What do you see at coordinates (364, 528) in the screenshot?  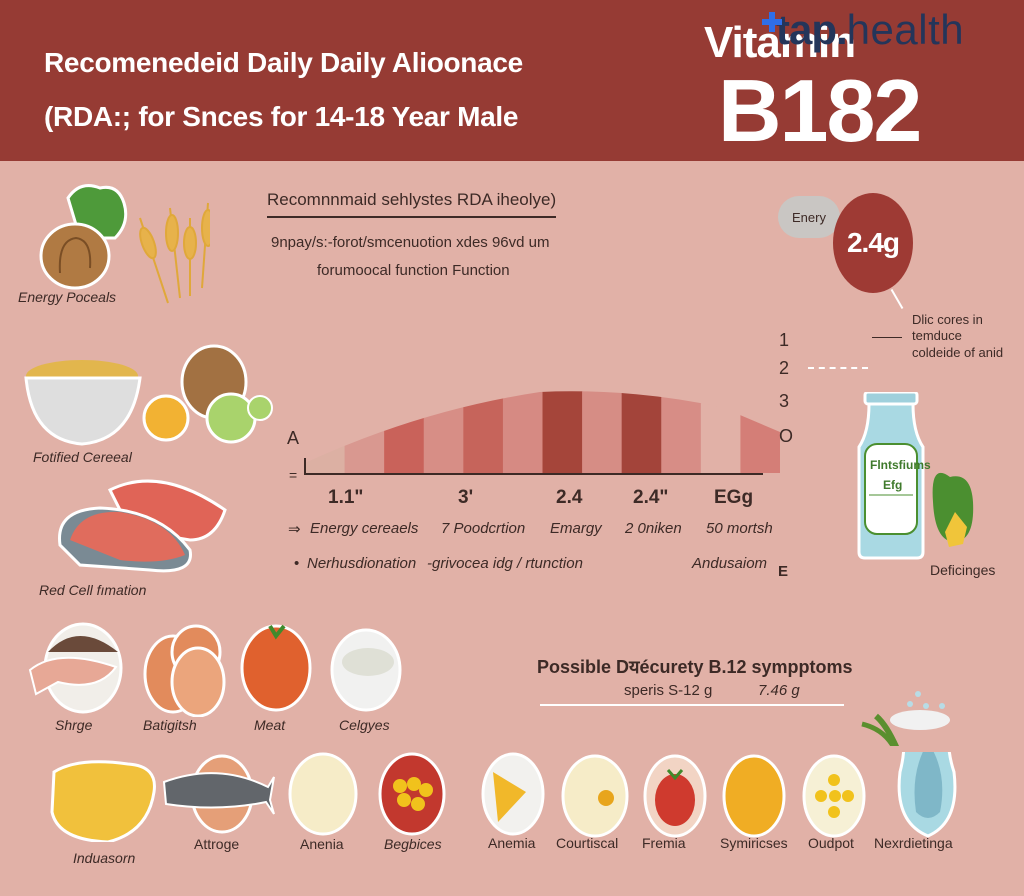 I see `category-label: Energy cereaels` at bounding box center [364, 528].